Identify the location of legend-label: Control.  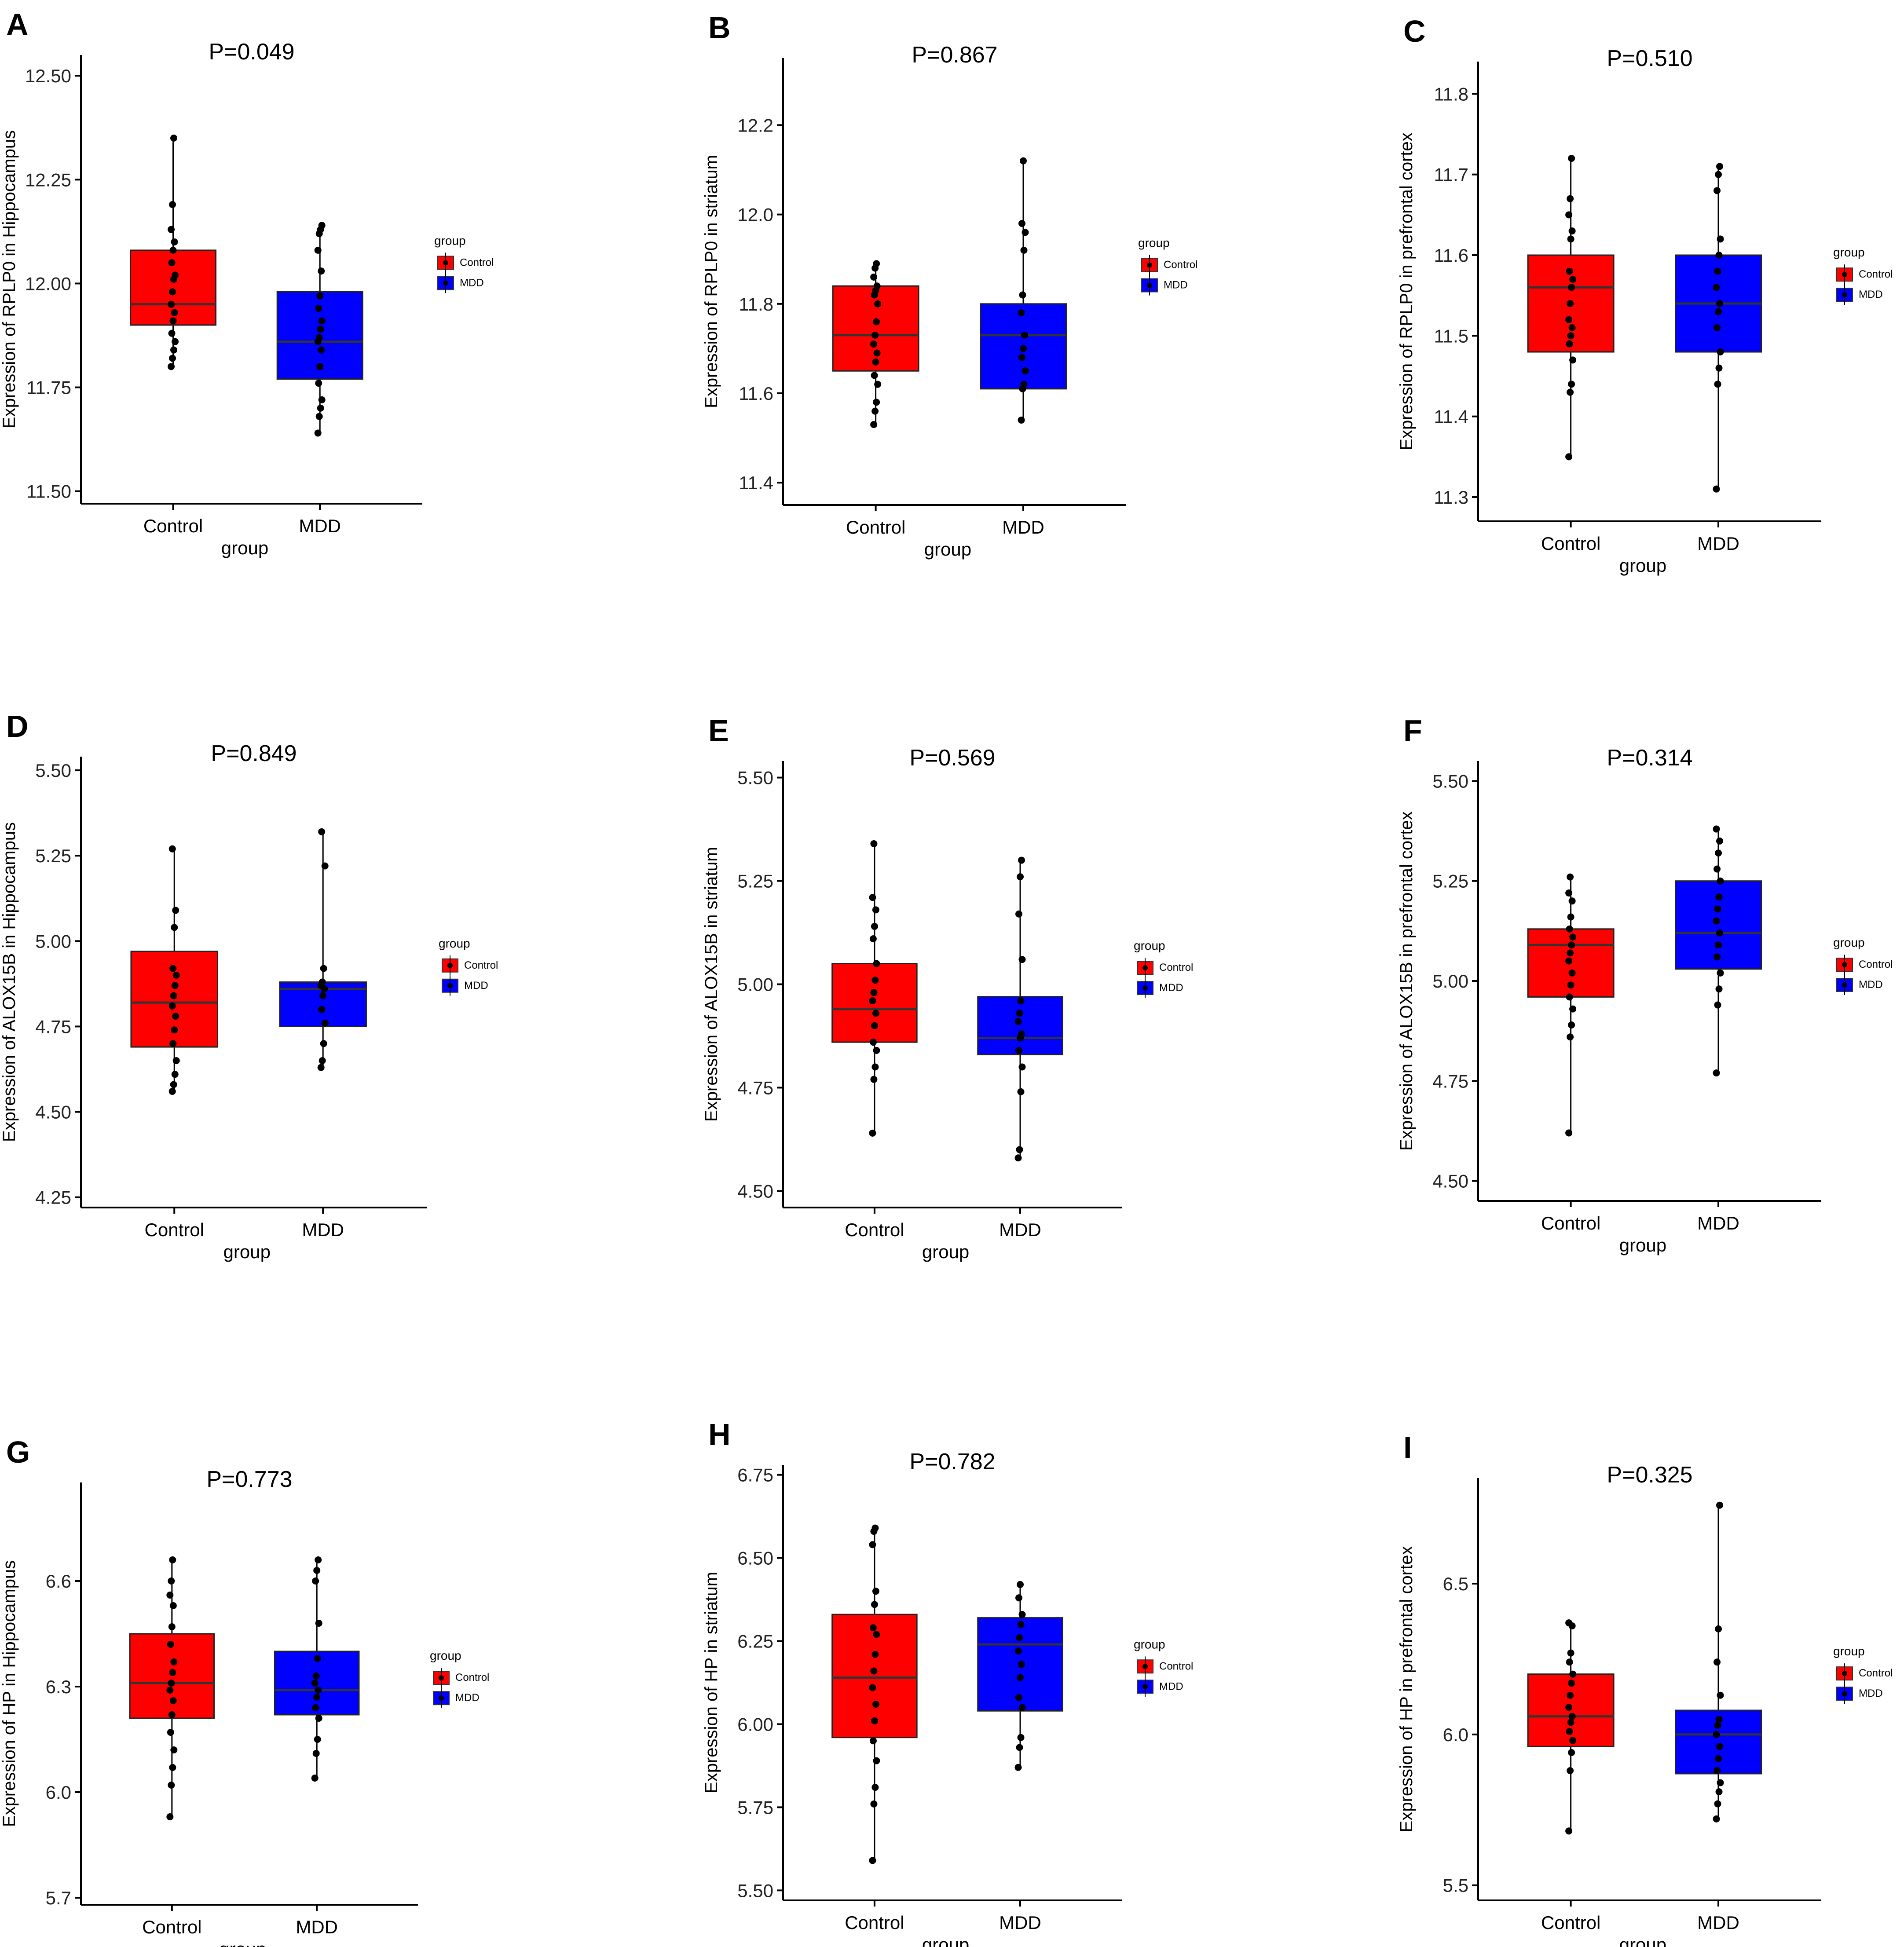
(472, 1677).